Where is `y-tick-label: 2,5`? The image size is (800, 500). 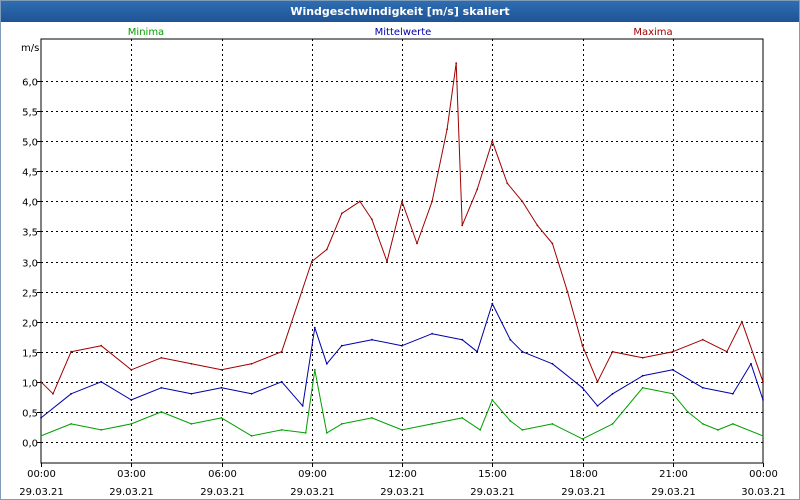 y-tick-label: 2,5 is located at coordinates (30, 294).